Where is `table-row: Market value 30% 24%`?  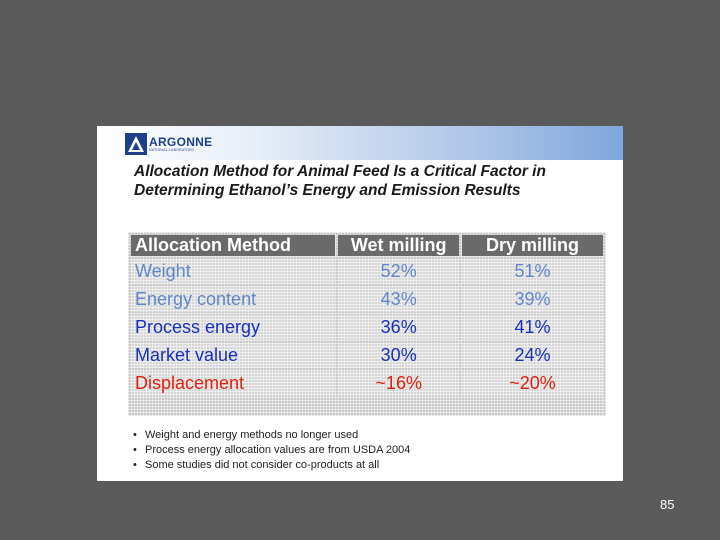
table-row: Market value 30% 24% is located at coordinates (367, 355).